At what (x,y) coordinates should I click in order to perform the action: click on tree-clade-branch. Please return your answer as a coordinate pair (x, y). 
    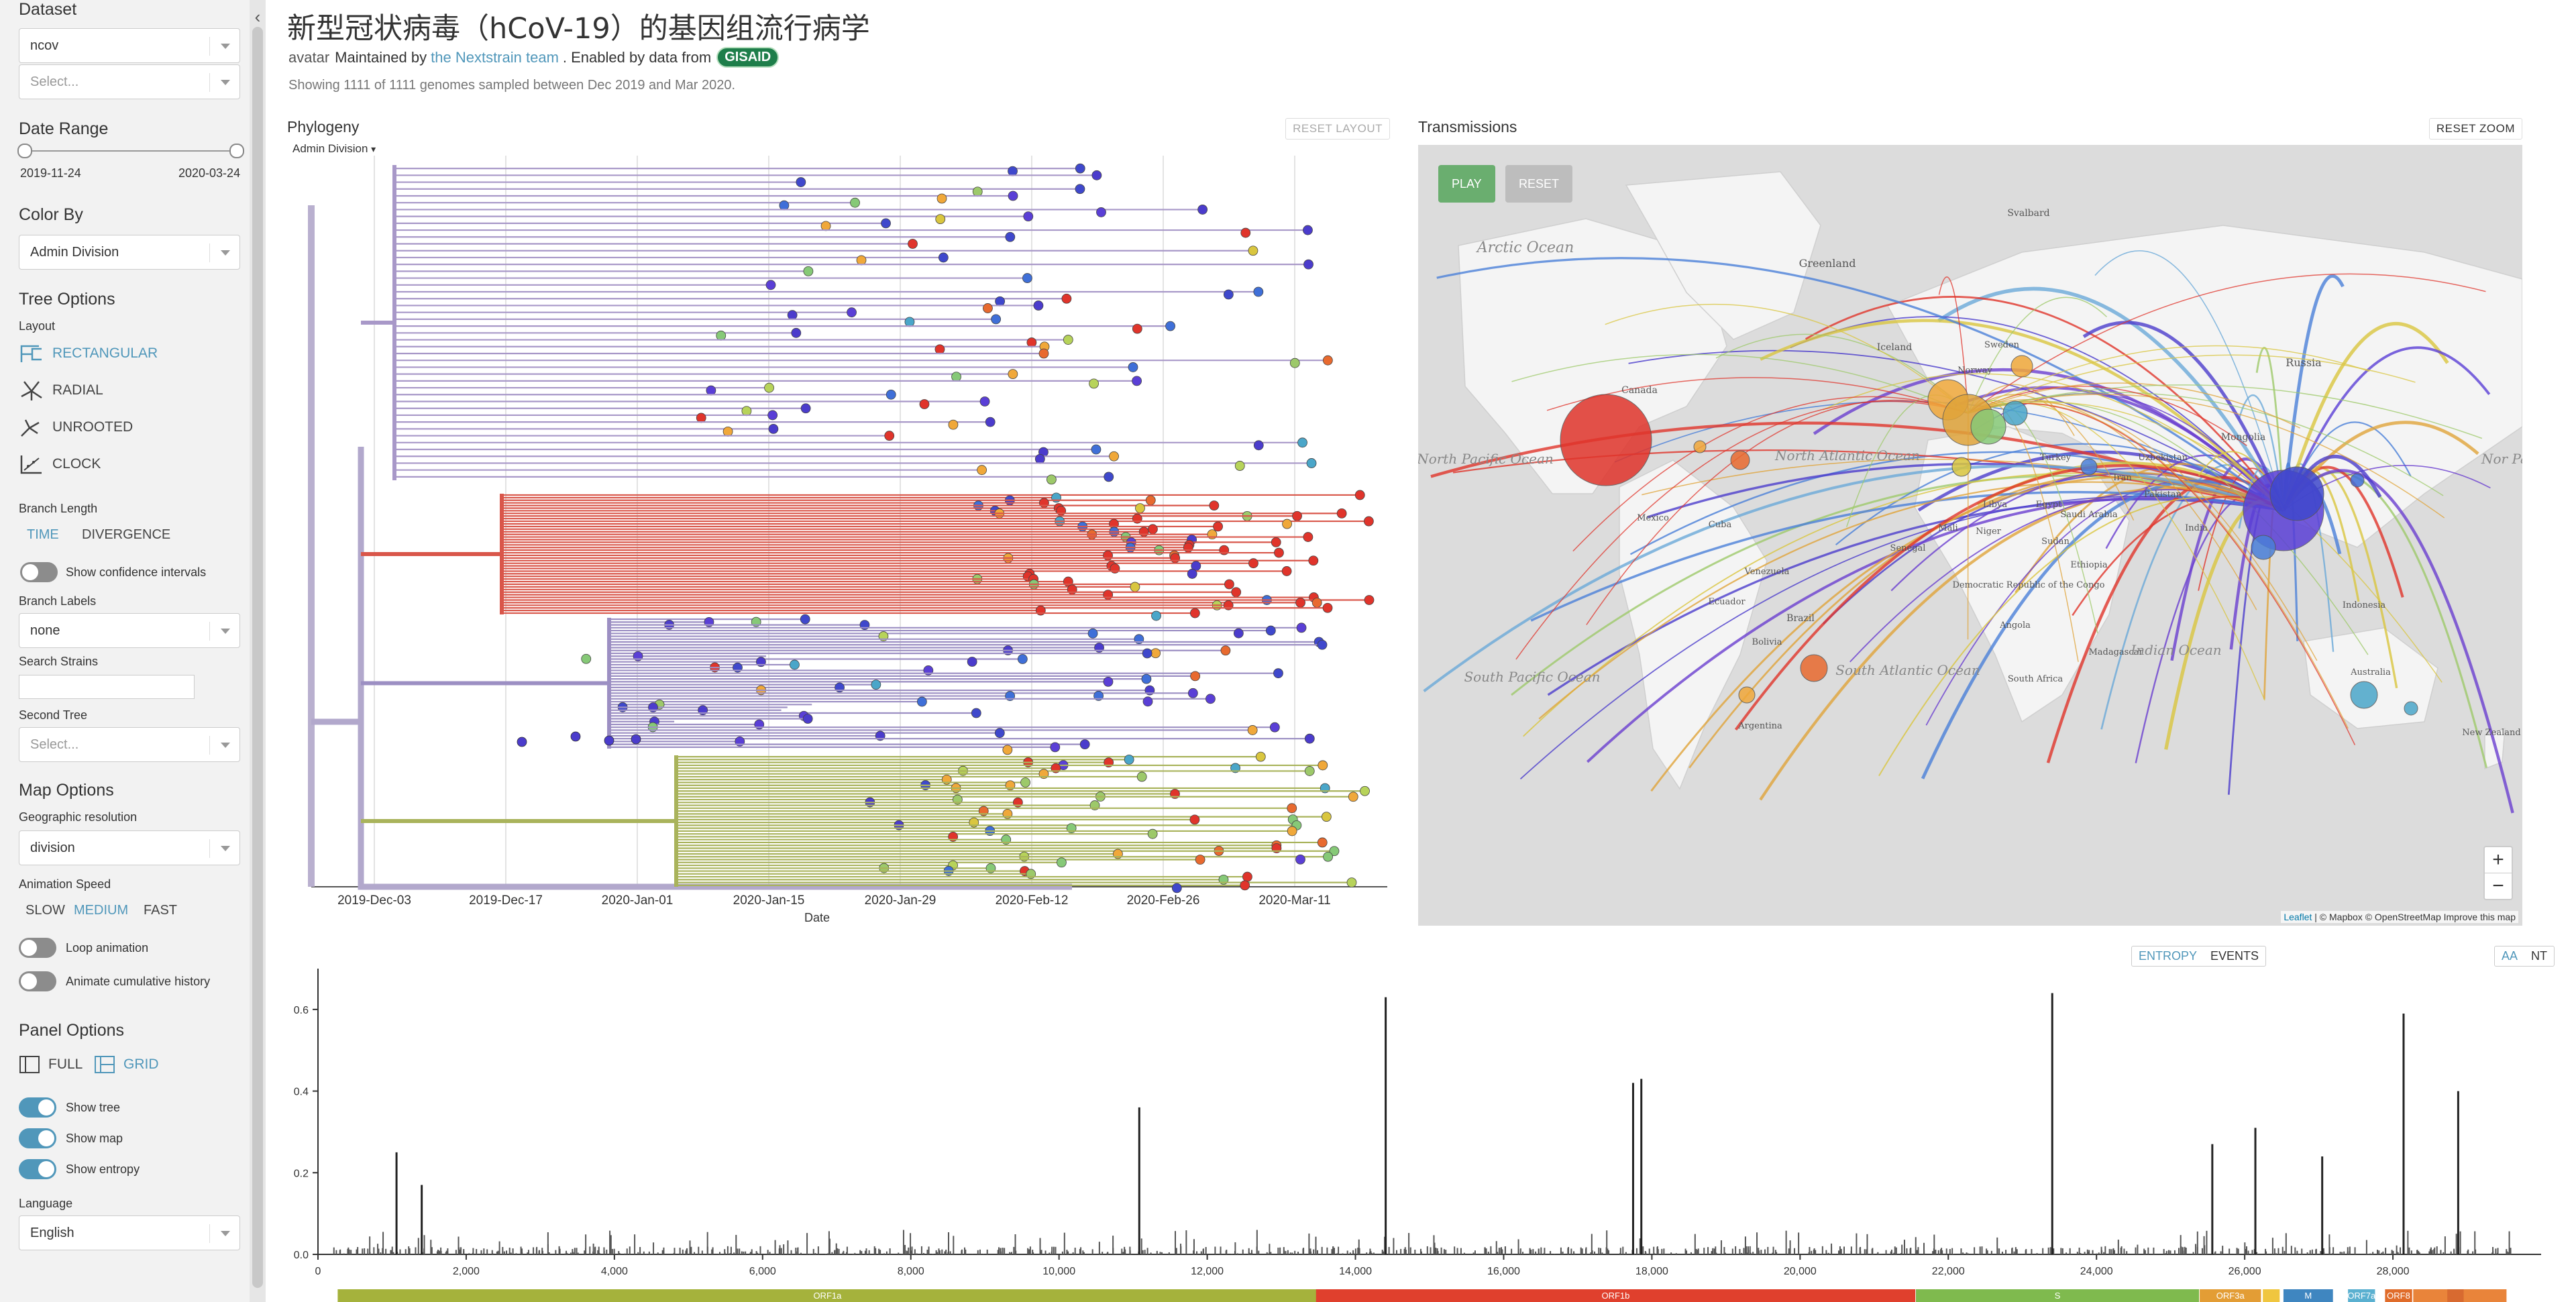
    Looking at the image, I should click on (432, 554).